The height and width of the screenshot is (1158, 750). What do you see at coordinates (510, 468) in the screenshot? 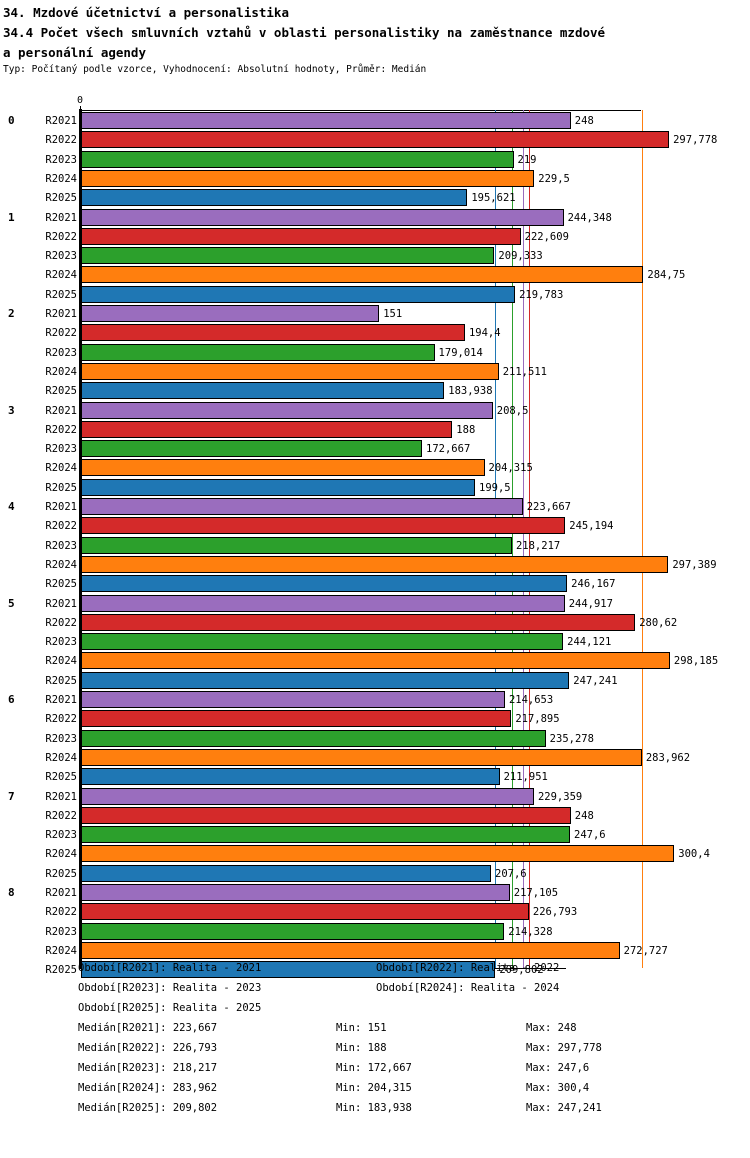
I see `bar-value-label: 204,315` at bounding box center [510, 468].